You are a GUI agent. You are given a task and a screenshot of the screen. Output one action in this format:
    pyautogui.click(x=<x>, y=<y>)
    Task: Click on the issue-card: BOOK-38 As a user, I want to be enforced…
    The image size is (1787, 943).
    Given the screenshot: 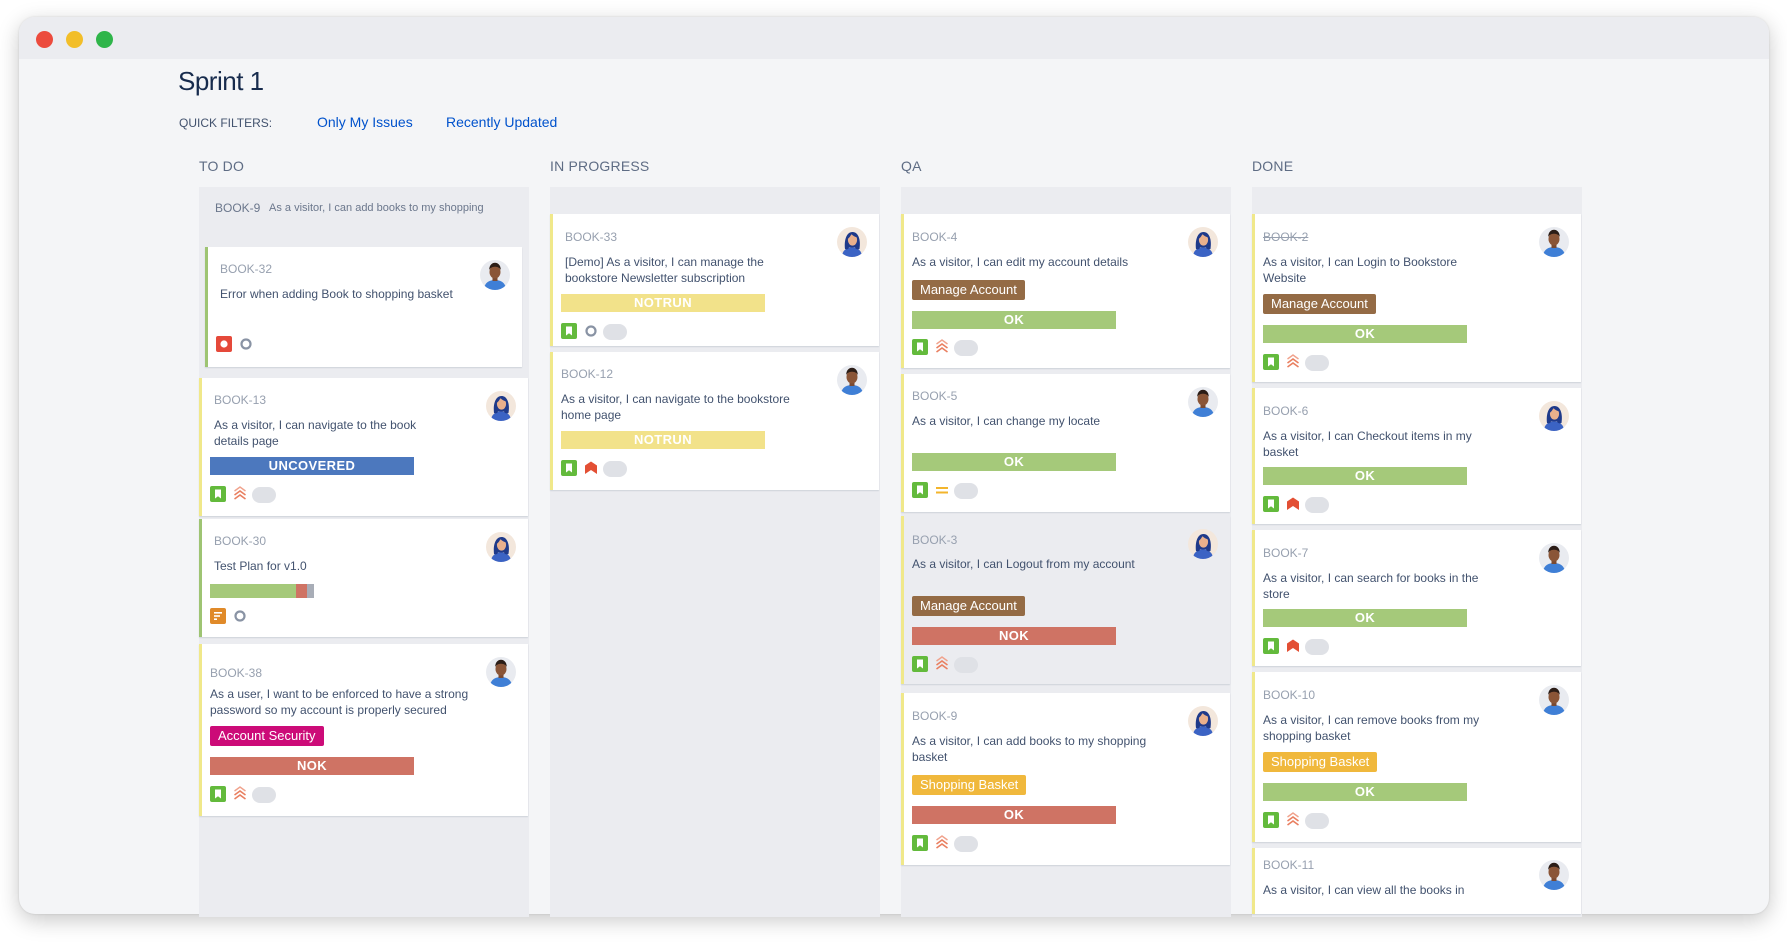 What is the action you would take?
    pyautogui.click(x=363, y=730)
    